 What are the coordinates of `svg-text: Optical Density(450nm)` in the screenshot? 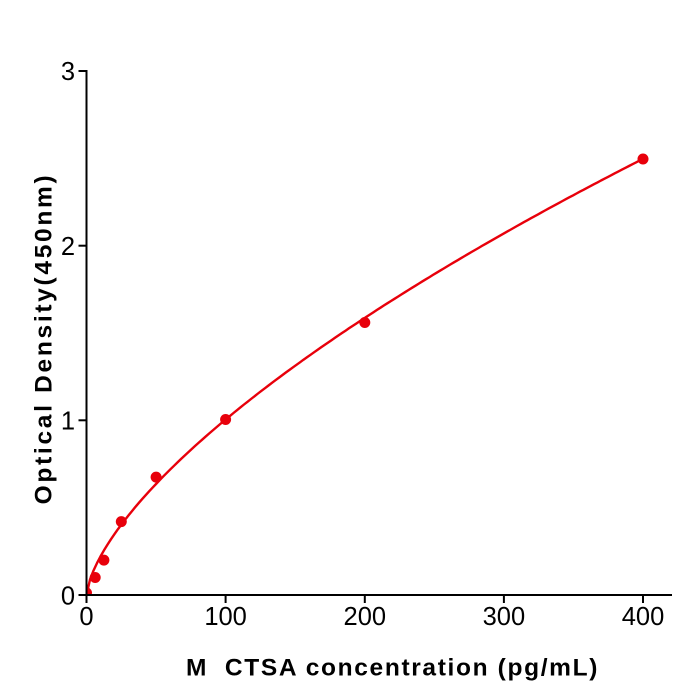 It's located at (44, 339).